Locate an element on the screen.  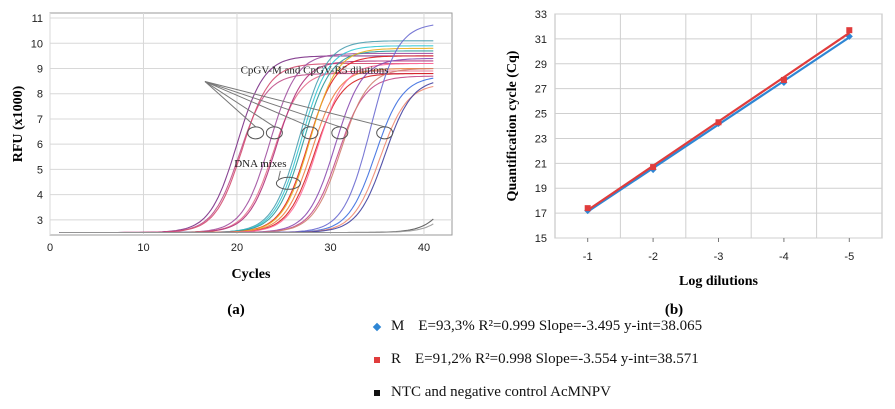
y-tick-label: 8 is located at coordinates (40, 95).